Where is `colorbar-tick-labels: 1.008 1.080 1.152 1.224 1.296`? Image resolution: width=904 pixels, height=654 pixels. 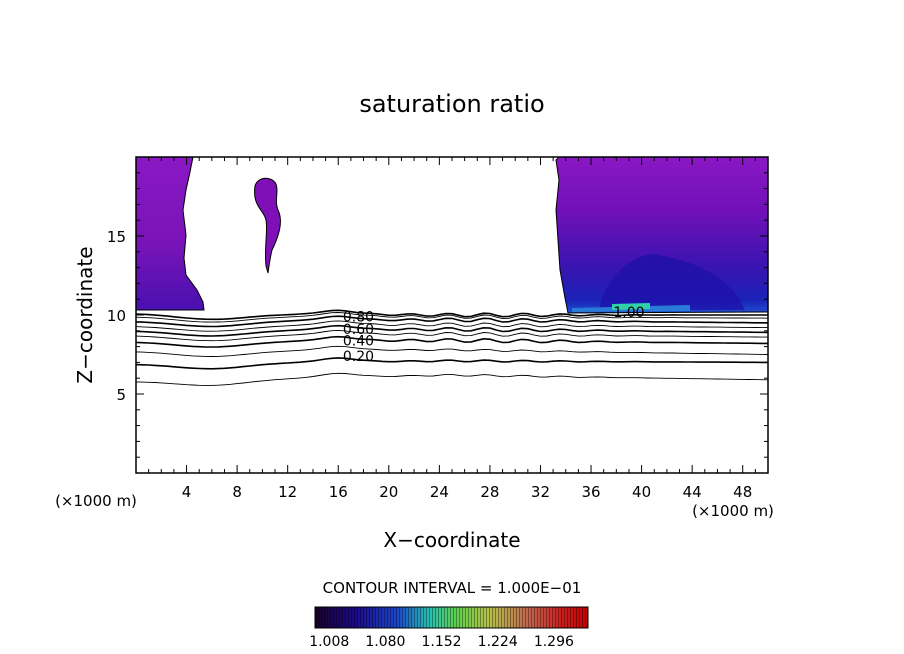
colorbar-tick-labels: 1.008 1.080 1.152 1.224 1.296 is located at coordinates (441, 642).